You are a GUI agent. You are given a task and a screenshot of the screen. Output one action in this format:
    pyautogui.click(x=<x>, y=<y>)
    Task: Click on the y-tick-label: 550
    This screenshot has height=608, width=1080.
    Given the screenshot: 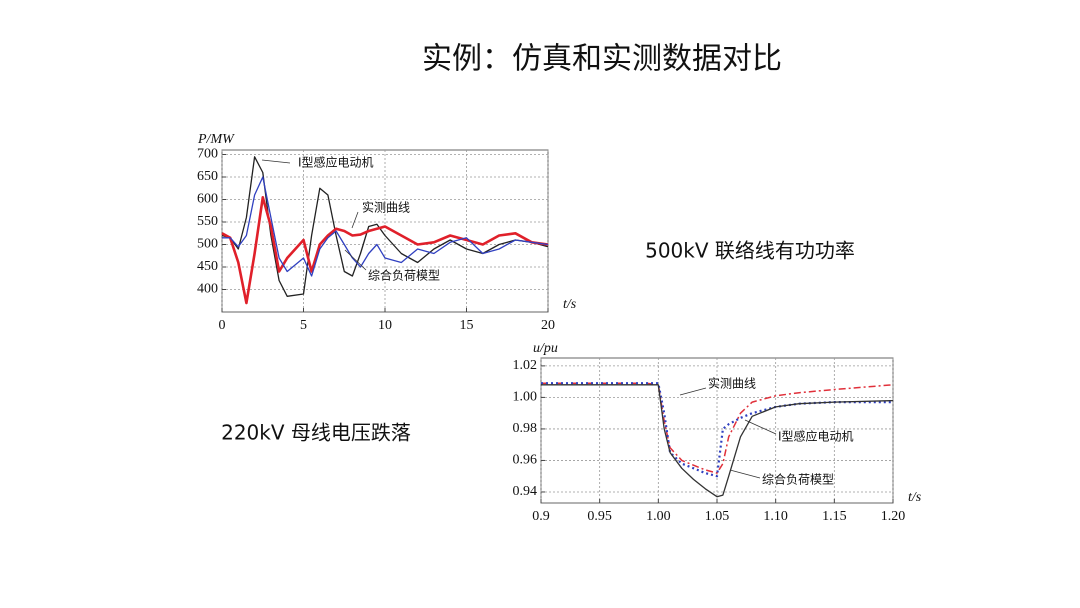 What is the action you would take?
    pyautogui.click(x=207, y=221)
    